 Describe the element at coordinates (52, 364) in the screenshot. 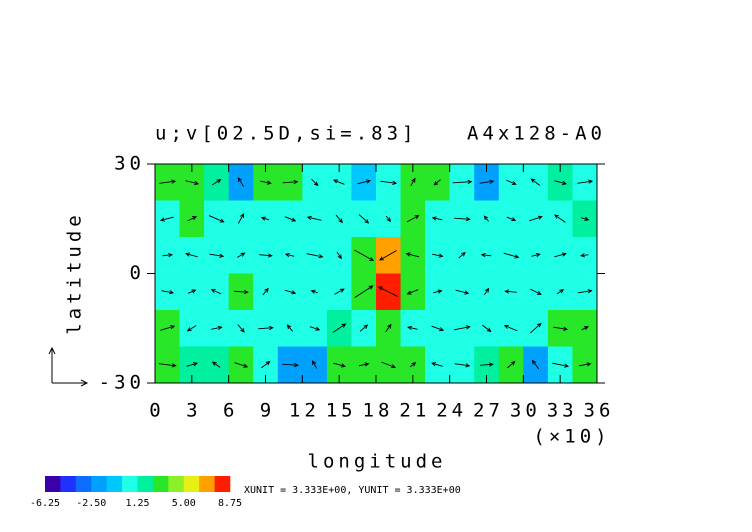

I see `reference-arrow-y` at that location.